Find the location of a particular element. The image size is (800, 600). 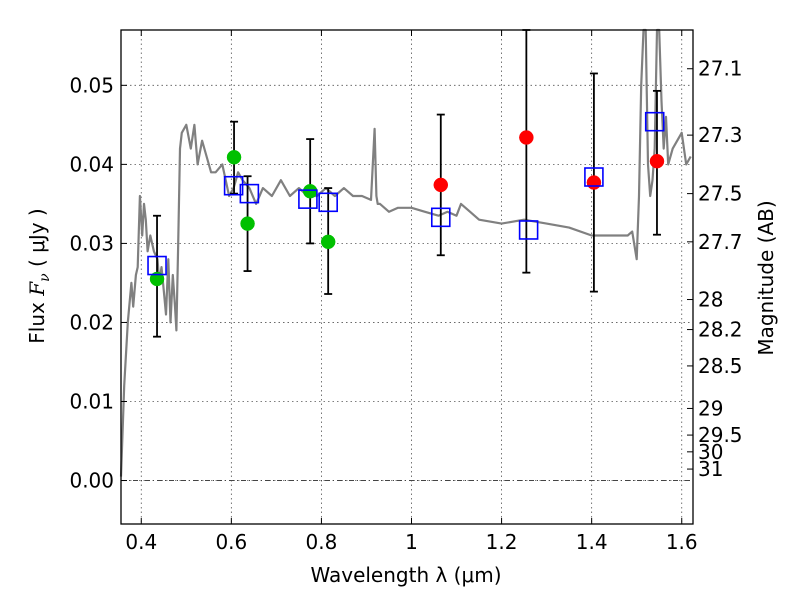

y-axis-label-sub: ν is located at coordinates (45, 277).